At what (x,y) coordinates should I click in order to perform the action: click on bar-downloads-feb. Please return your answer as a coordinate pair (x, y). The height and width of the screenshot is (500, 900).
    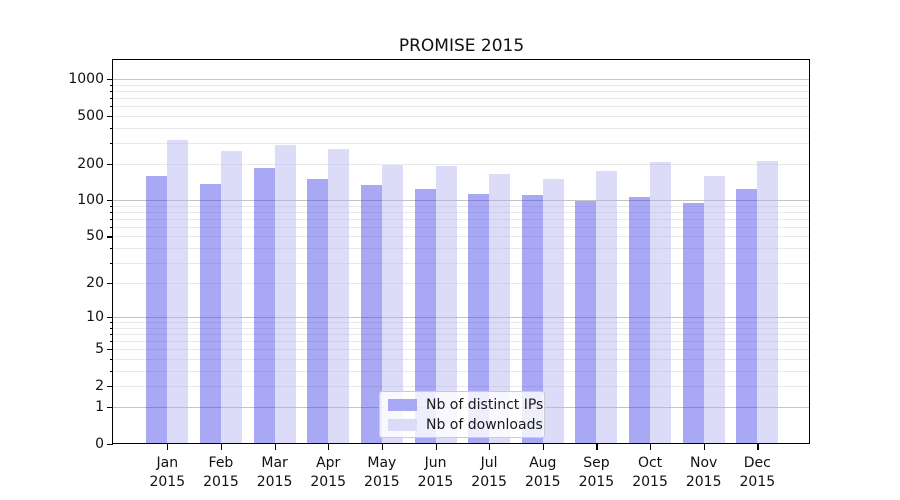
    Looking at the image, I should click on (231, 297).